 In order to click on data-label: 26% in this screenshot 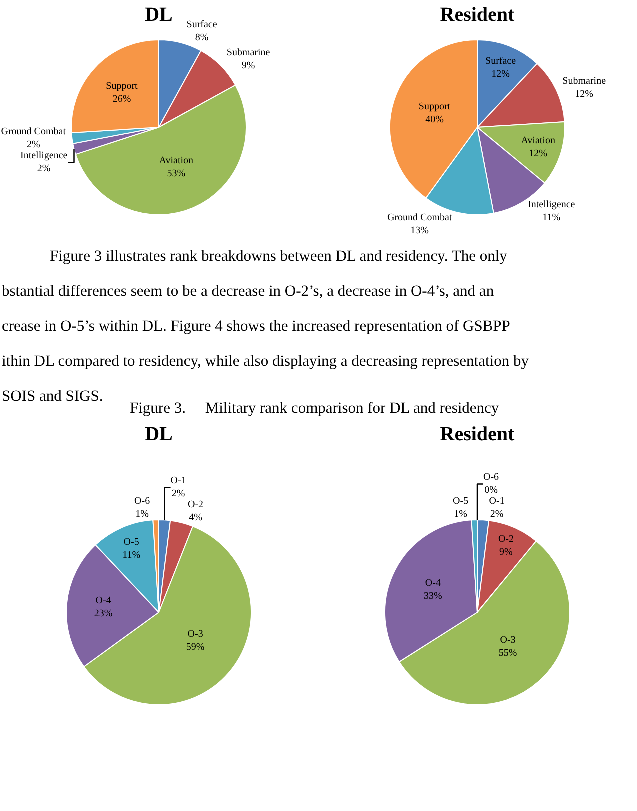, I will do `click(122, 99)`.